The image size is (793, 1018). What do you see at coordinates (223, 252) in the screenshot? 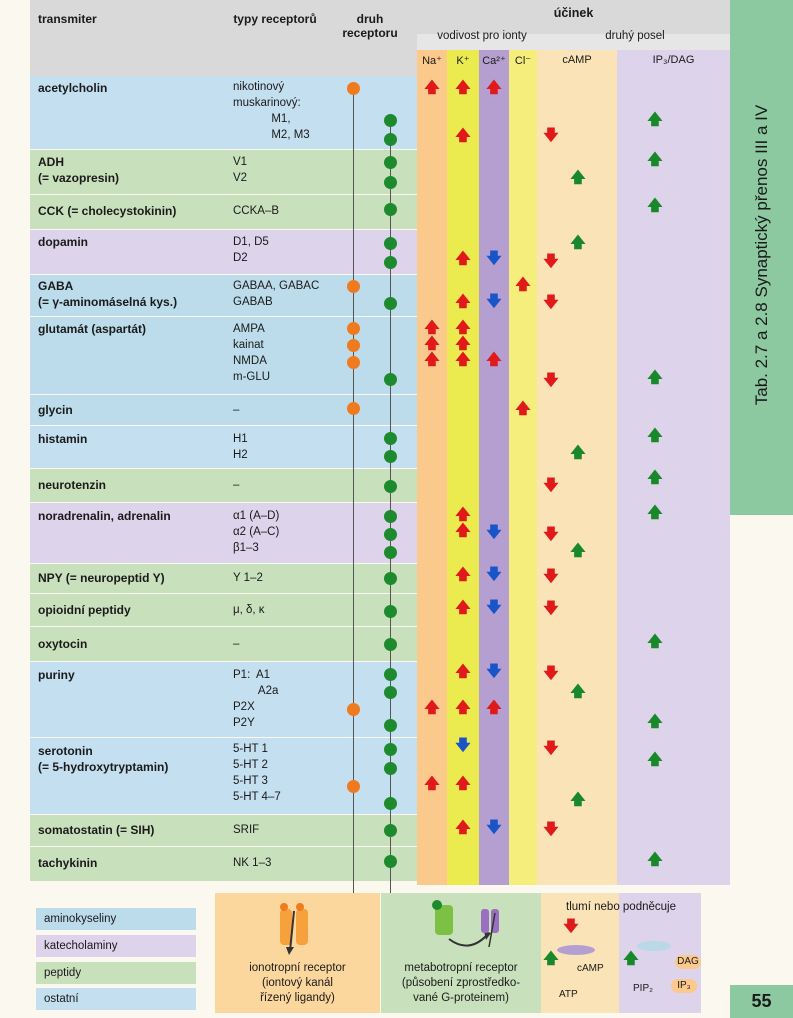
I see `row-dopamin: dopamin D1, D5 D2` at bounding box center [223, 252].